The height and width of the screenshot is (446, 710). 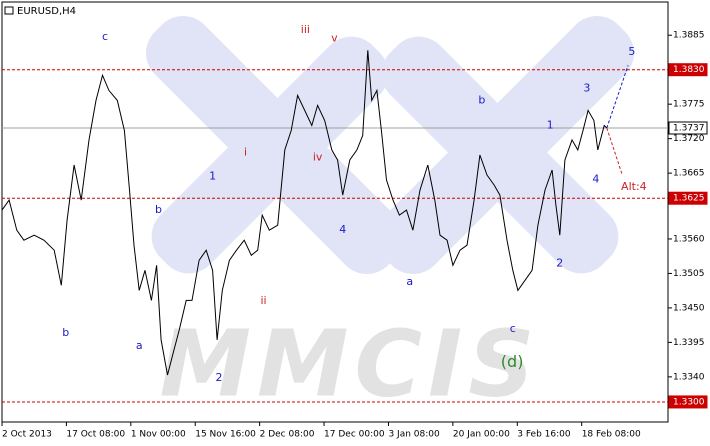 What do you see at coordinates (689, 174) in the screenshot?
I see `y-tick-label: 1.3665` at bounding box center [689, 174].